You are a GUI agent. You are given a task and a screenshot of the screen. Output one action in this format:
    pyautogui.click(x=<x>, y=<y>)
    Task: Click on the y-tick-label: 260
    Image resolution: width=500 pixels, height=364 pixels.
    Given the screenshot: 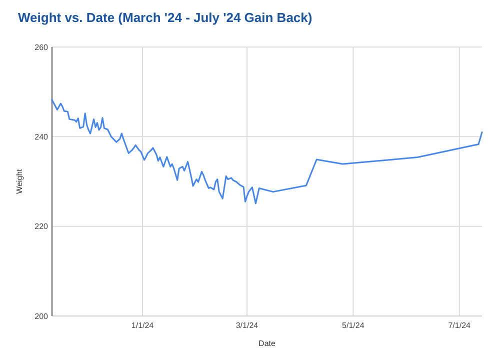 What is the action you would take?
    pyautogui.click(x=41, y=47)
    